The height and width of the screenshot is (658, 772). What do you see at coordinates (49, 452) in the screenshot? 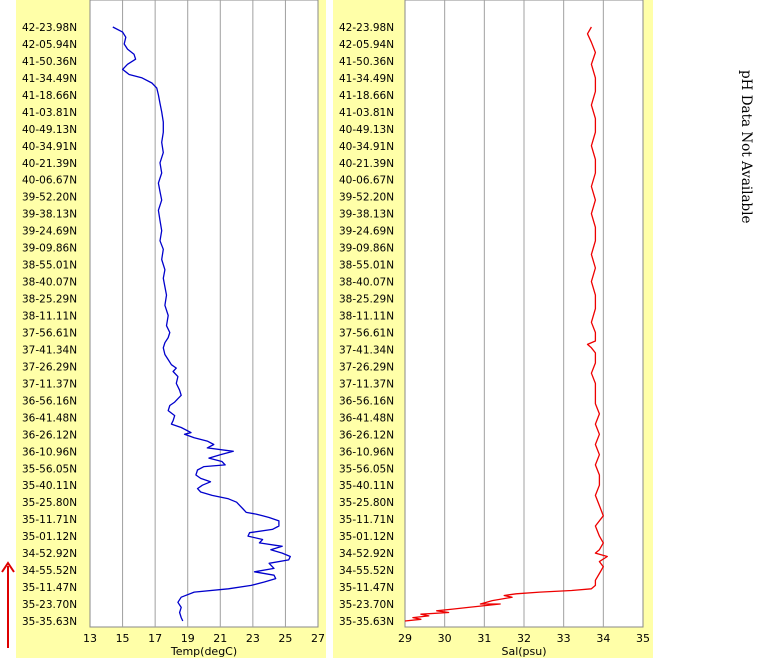
I see `y-tick-label-temp-25: 36-10.96N` at bounding box center [49, 452].